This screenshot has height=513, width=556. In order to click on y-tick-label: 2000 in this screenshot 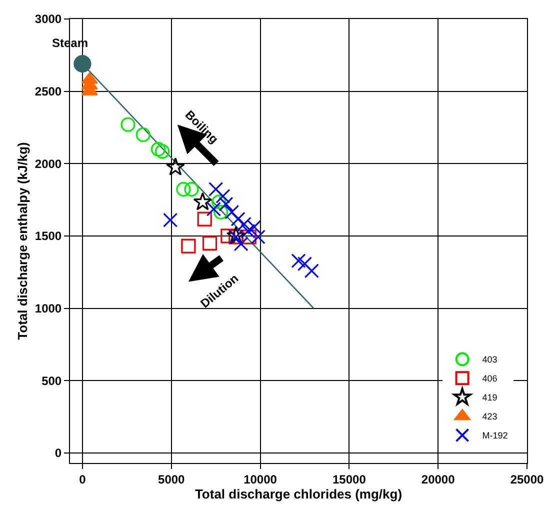, I will do `click(48, 163)`.